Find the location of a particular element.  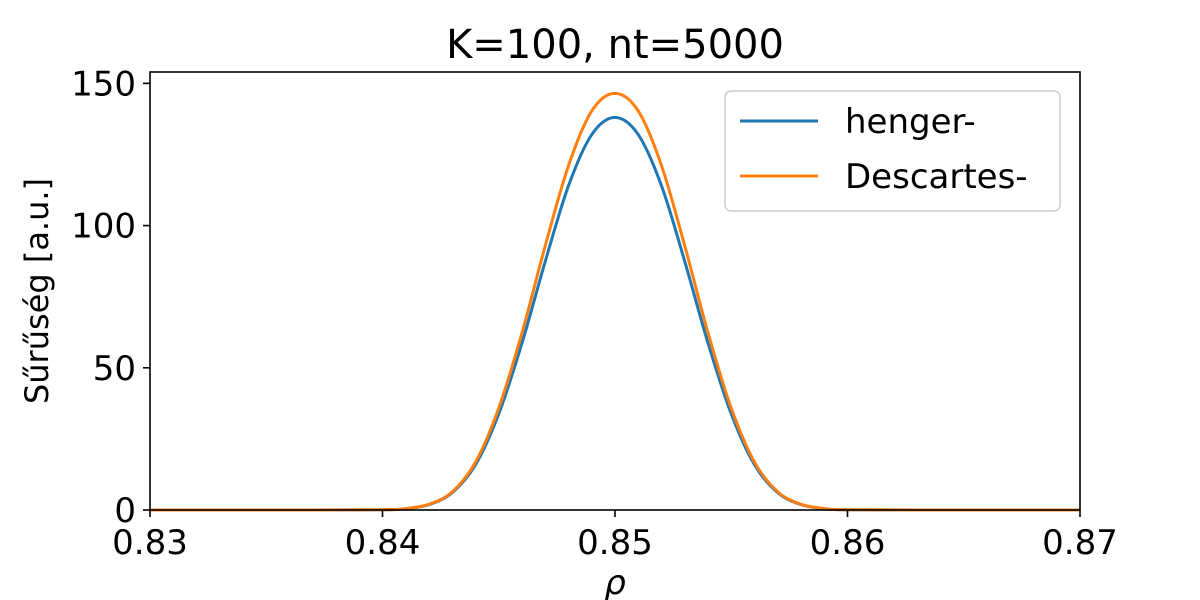

chart-title: K=100, nt=5000 is located at coordinates (615, 45).